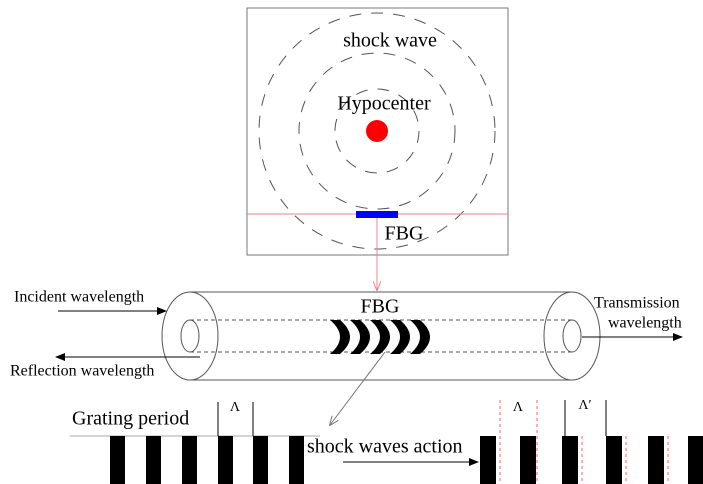  Describe the element at coordinates (591, 460) in the screenshot. I see `strained-grating` at that location.